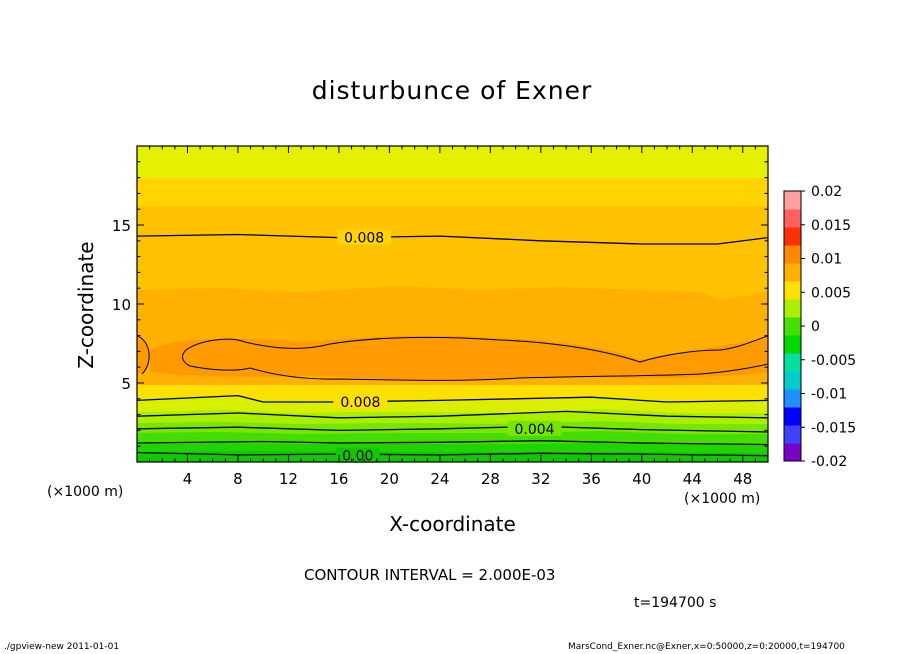  I want to click on x-tick-label: 16, so click(338, 479).